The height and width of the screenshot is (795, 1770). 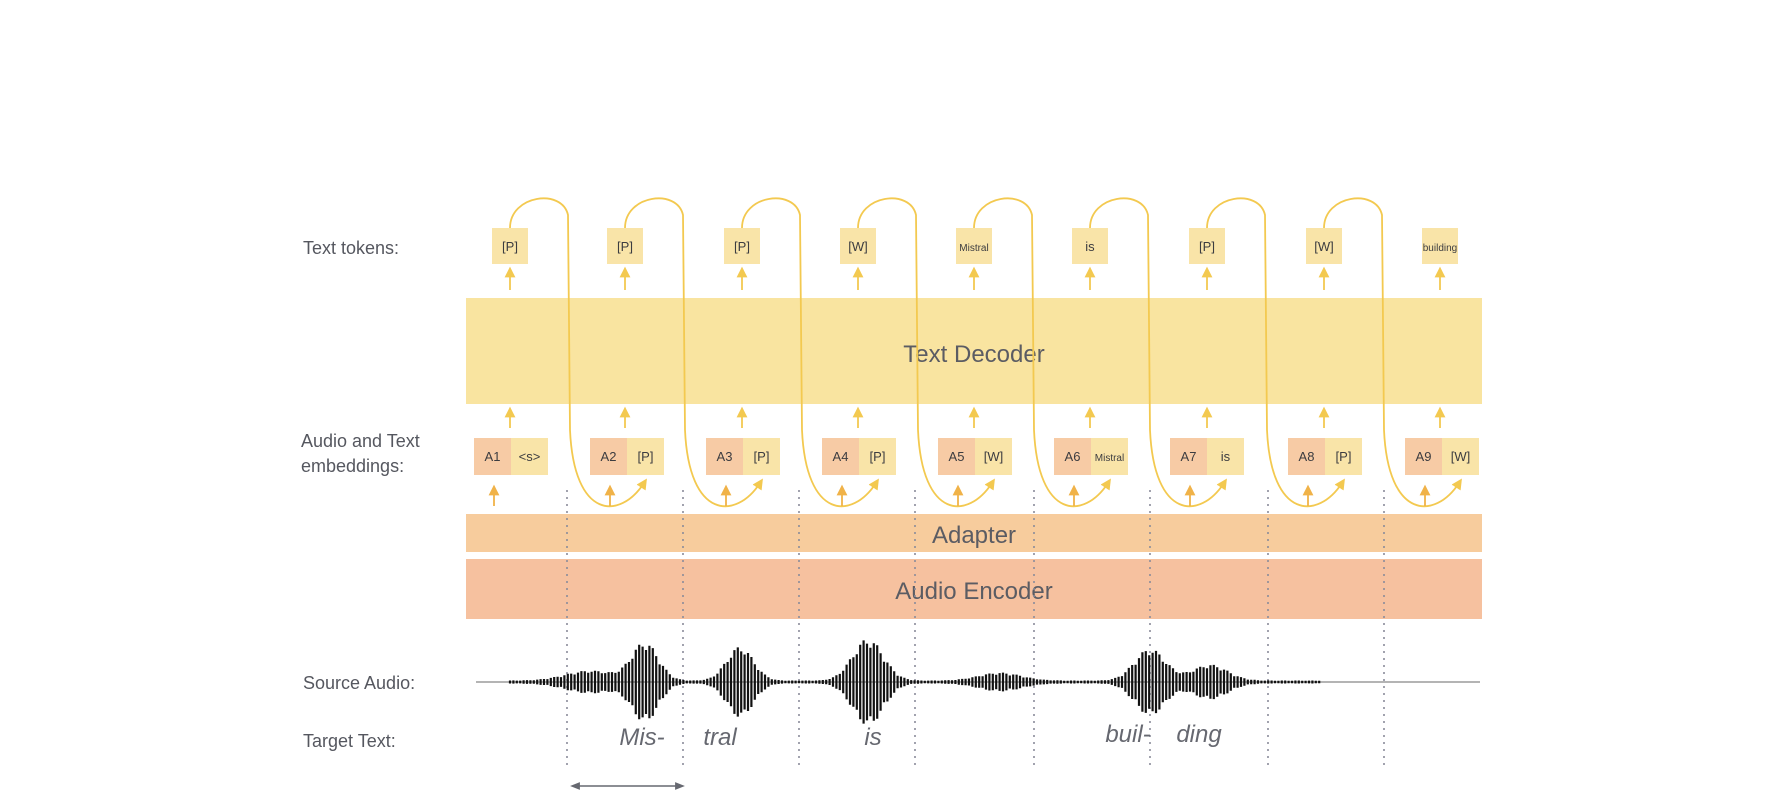 What do you see at coordinates (1127, 734) in the screenshot?
I see `target-word-buil: buil-` at bounding box center [1127, 734].